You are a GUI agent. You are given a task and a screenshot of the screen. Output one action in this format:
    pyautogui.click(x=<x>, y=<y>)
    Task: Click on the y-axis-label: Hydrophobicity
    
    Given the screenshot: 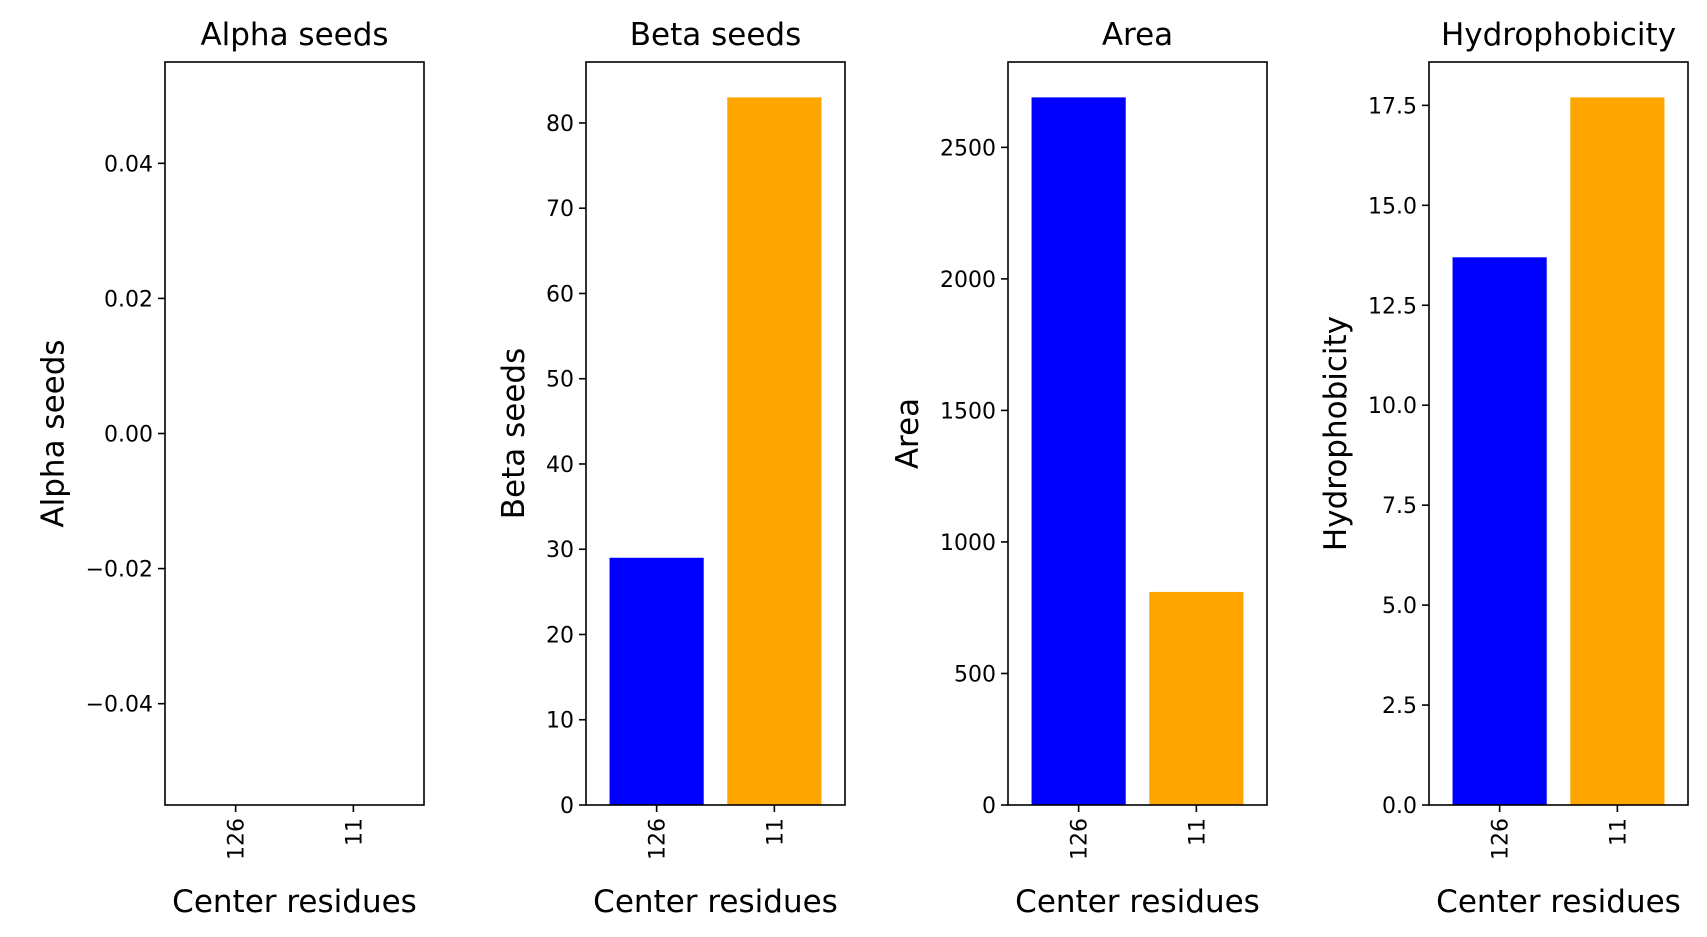 What is the action you would take?
    pyautogui.click(x=1336, y=433)
    